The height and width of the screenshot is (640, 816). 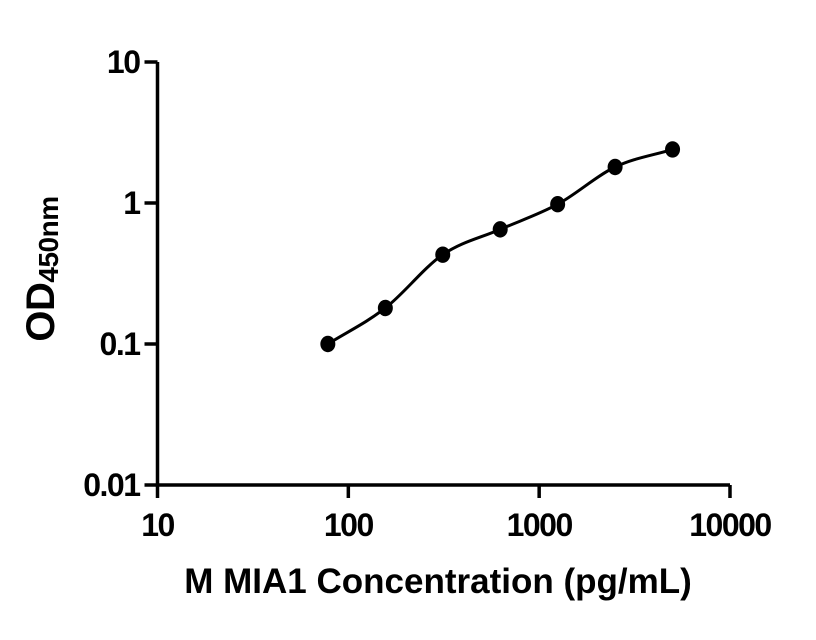 What do you see at coordinates (500, 246) in the screenshot?
I see `fit-curve` at bounding box center [500, 246].